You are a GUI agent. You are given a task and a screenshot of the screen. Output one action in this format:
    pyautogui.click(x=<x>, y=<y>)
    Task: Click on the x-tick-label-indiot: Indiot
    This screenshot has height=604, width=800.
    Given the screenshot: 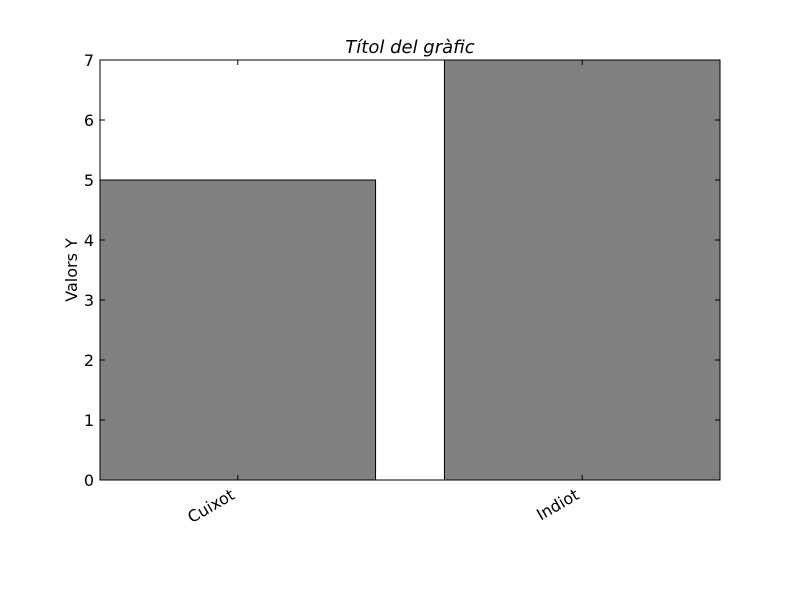 What is the action you would take?
    pyautogui.click(x=557, y=504)
    